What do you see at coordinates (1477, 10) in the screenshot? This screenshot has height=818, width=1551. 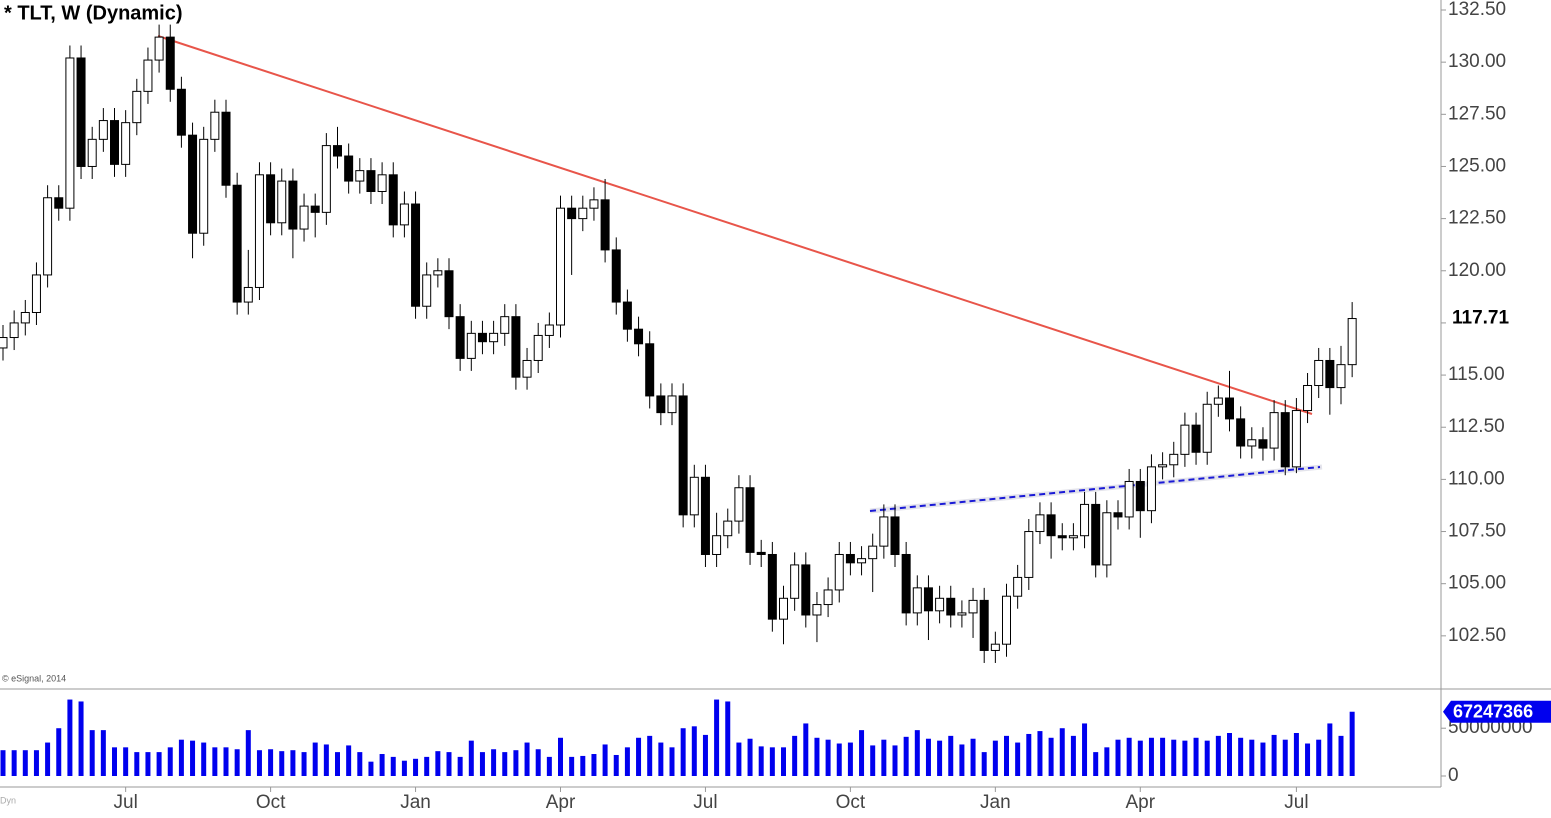 I see `y-tick-label: 132.50` at bounding box center [1477, 10].